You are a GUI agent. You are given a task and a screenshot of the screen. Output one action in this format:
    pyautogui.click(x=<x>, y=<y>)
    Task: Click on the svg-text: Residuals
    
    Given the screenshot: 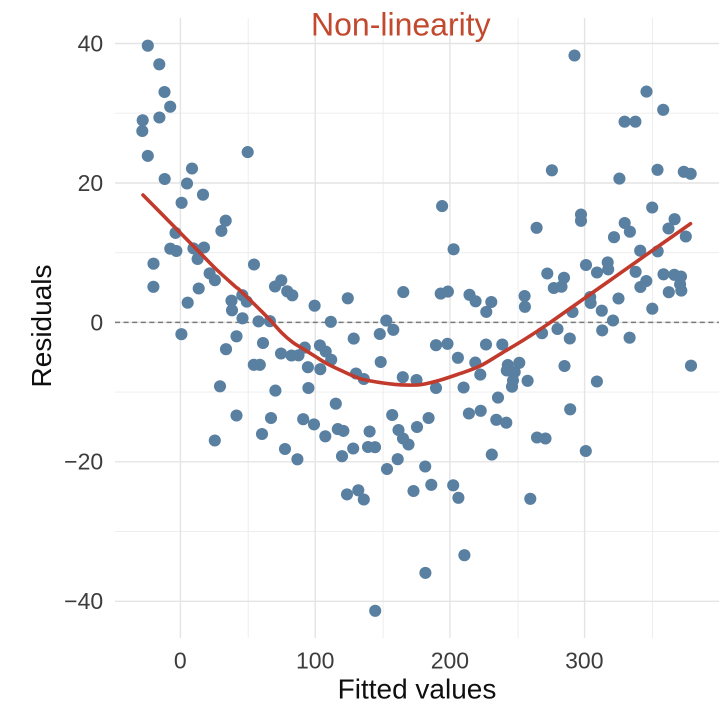 What is the action you would take?
    pyautogui.click(x=41, y=326)
    